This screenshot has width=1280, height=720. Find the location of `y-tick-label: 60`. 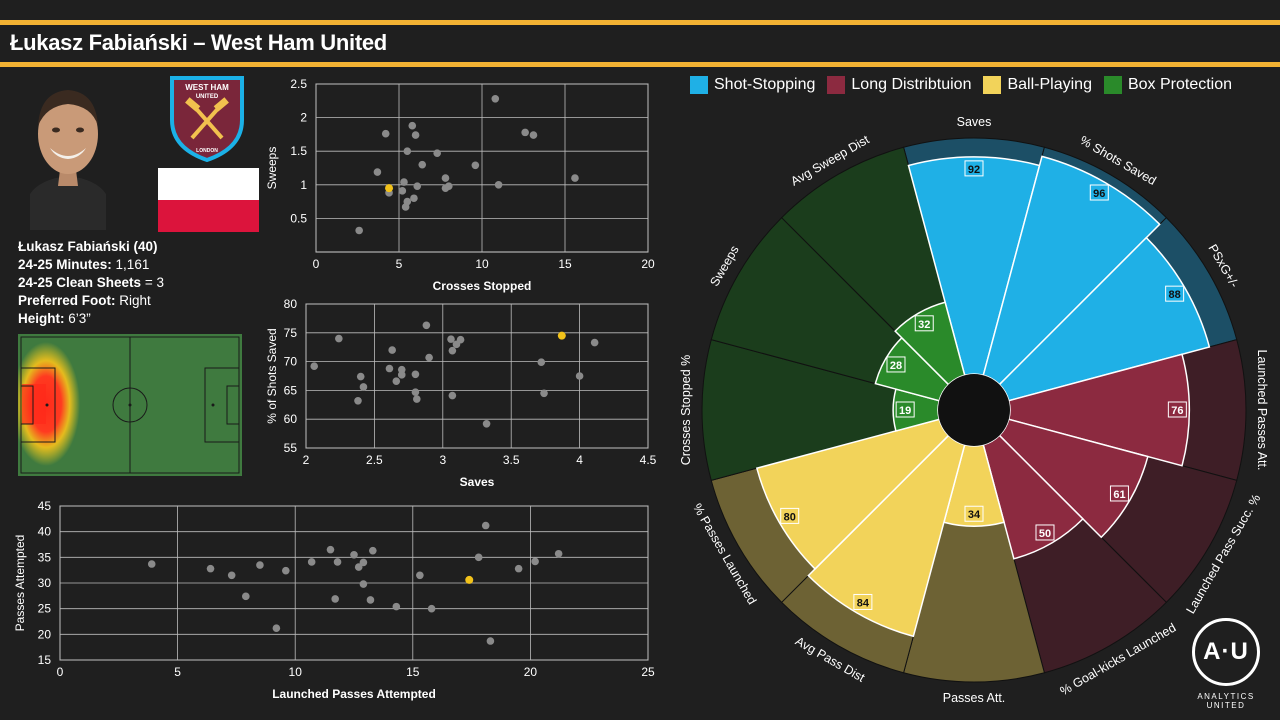

y-tick-label: 60 is located at coordinates (291, 419).